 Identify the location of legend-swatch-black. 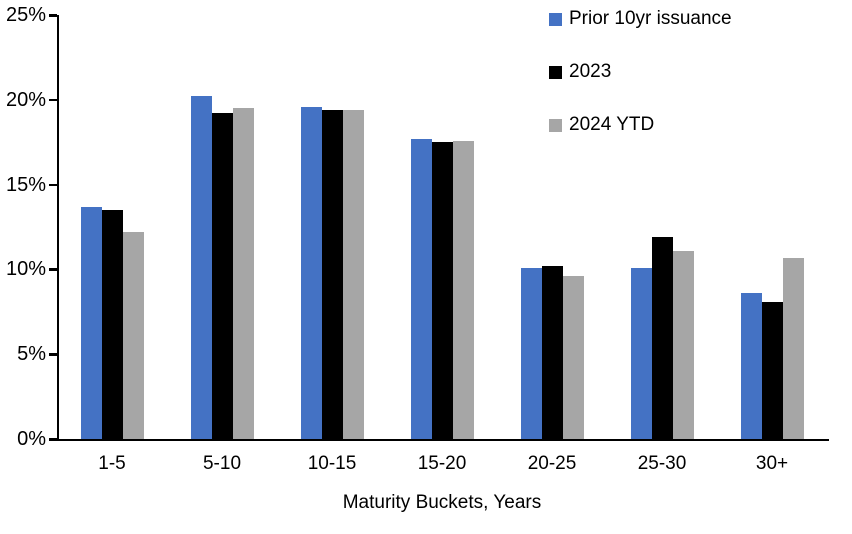
(555, 72).